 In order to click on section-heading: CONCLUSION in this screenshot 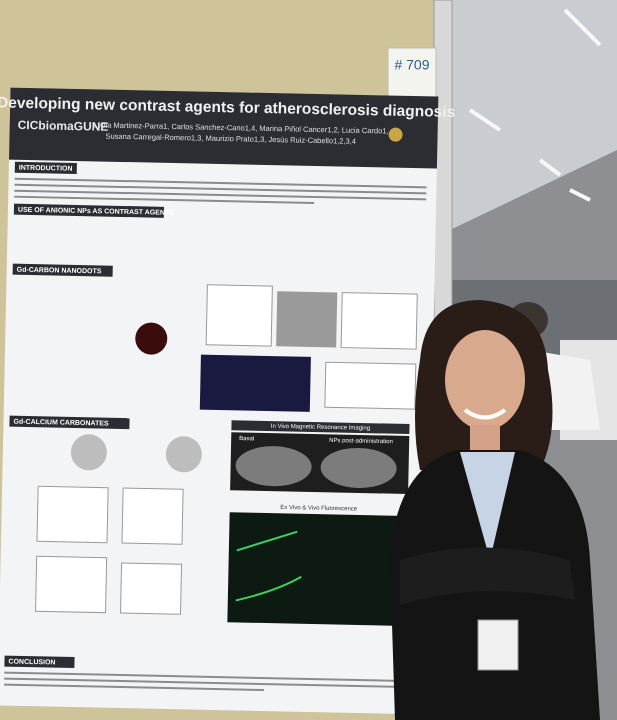, I will do `click(31, 663)`.